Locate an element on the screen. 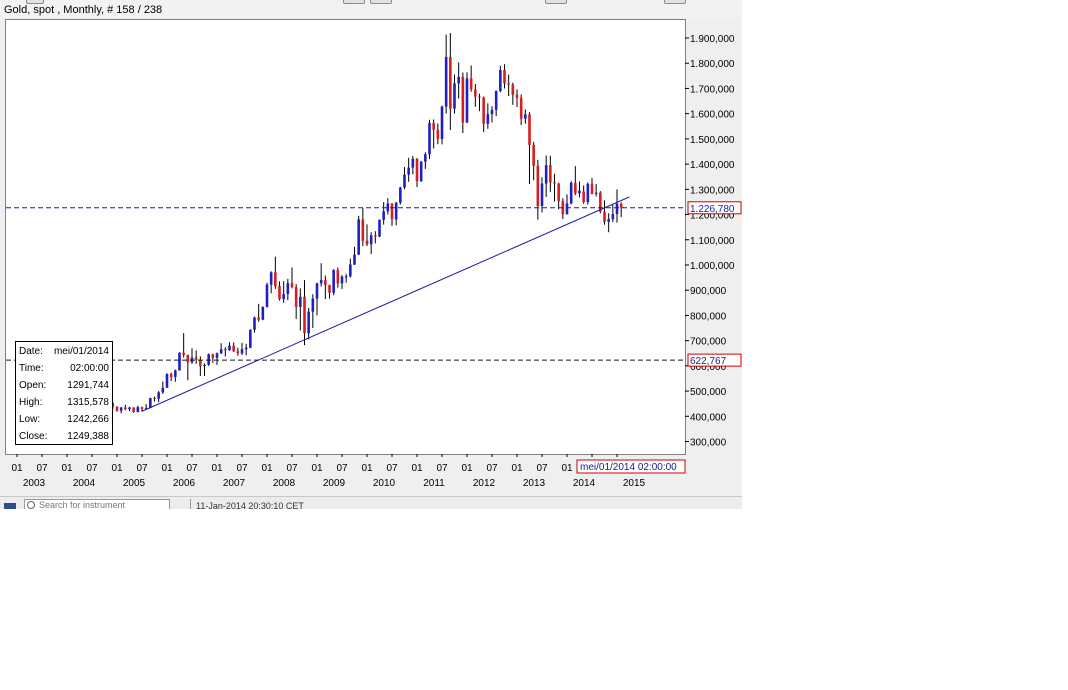 This screenshot has height=690, width=1068. info-value: 1249,388 is located at coordinates (88, 436).